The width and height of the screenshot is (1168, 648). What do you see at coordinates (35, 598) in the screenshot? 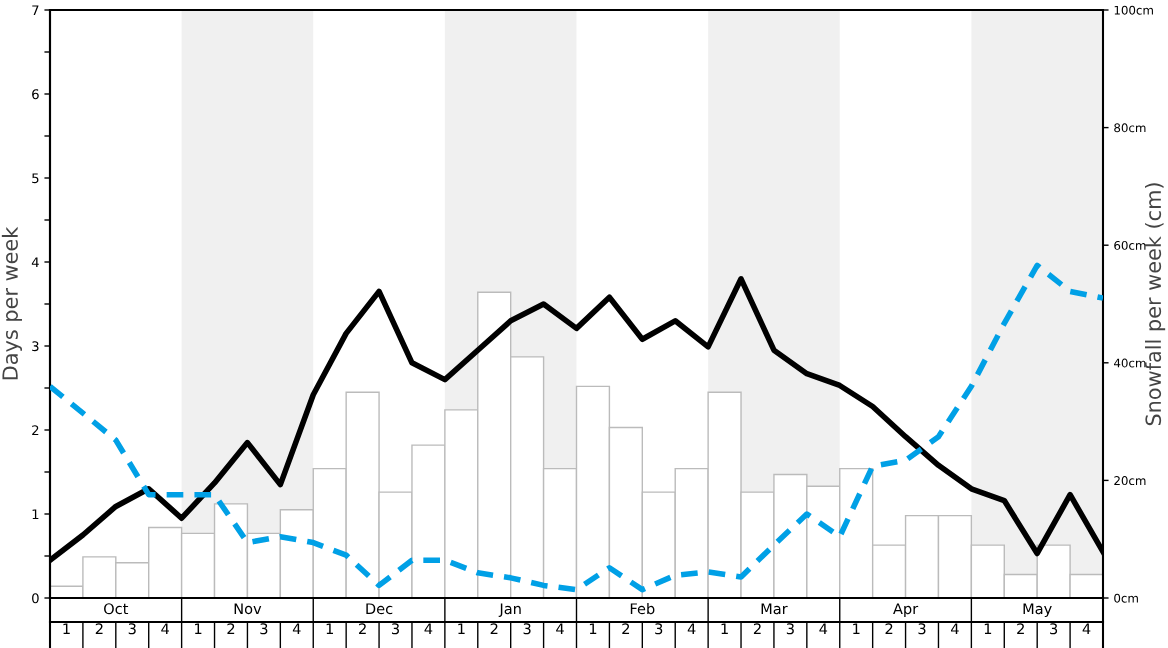
I see `y-tick-label: 0` at bounding box center [35, 598].